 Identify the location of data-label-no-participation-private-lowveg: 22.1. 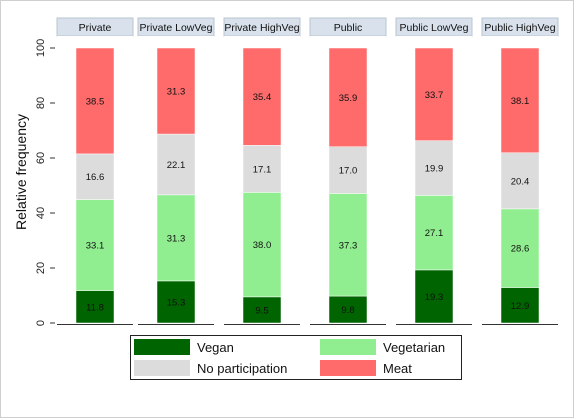
(176, 165).